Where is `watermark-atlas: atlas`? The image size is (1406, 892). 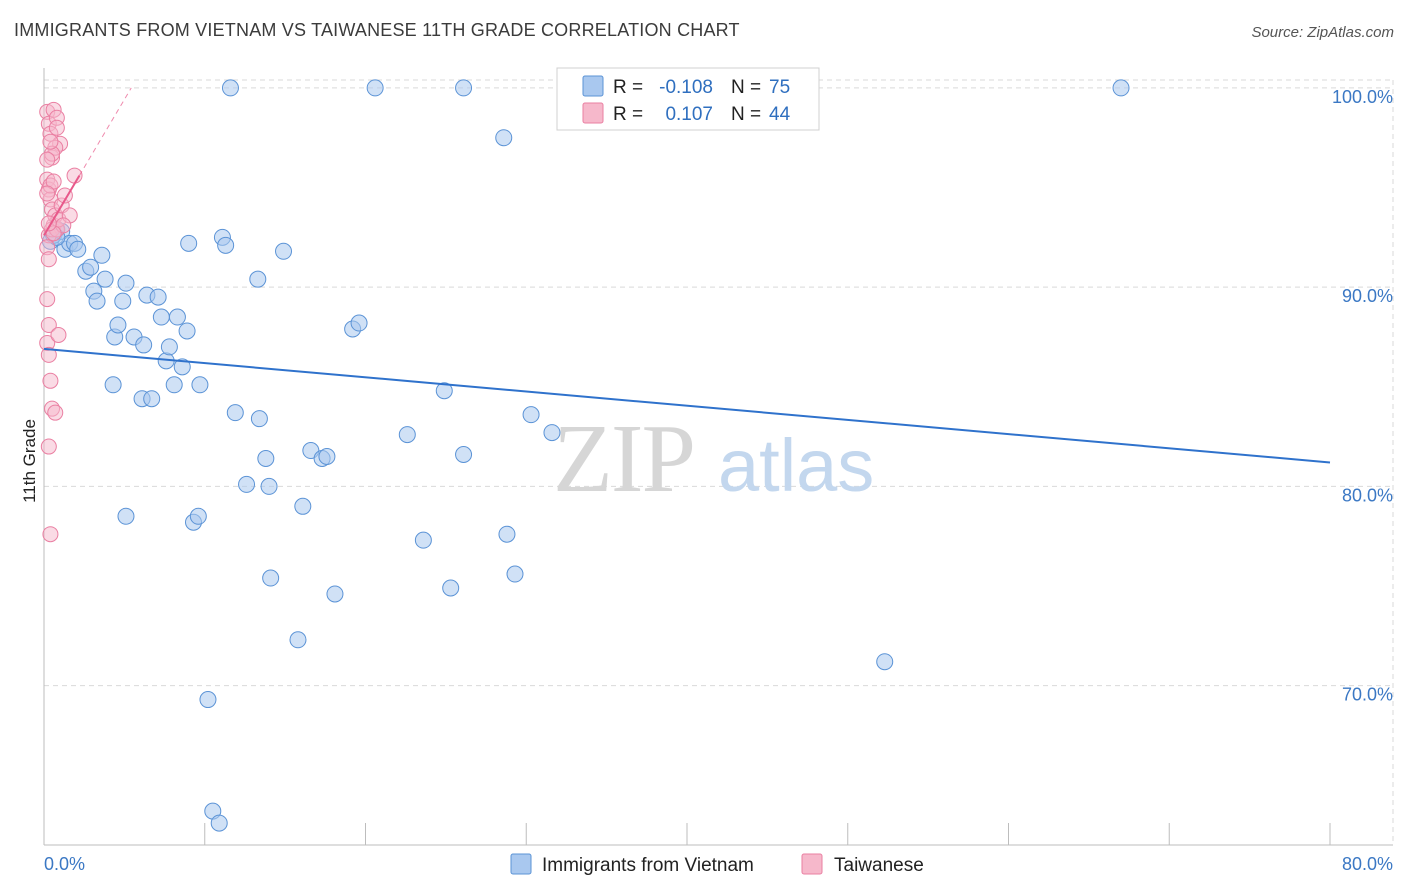 watermark-atlas: atlas is located at coordinates (796, 465).